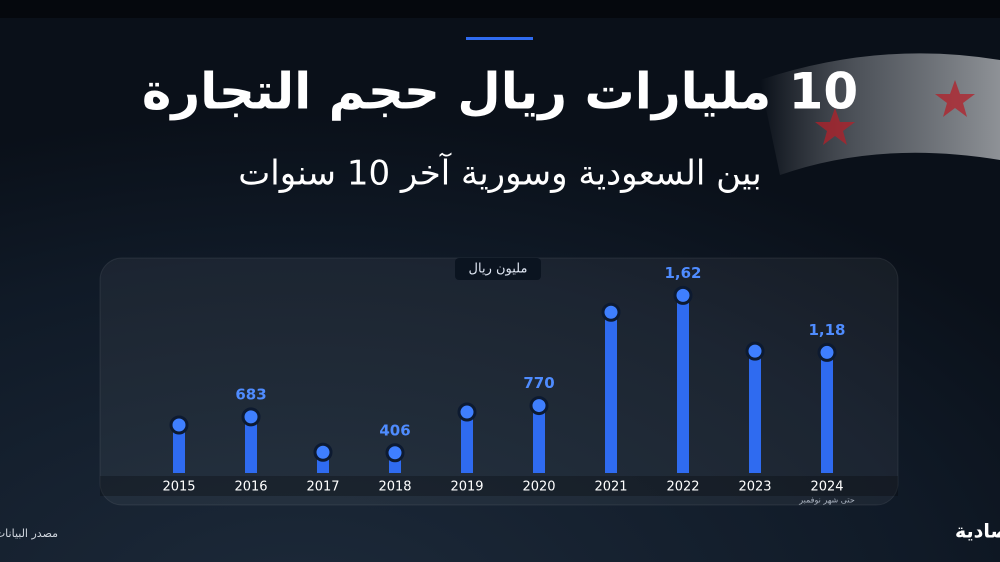 The width and height of the screenshot is (1000, 562). Describe the element at coordinates (29, 533) in the screenshot. I see `source: مصدر البيانات: وزارة الاستثمار` at that location.